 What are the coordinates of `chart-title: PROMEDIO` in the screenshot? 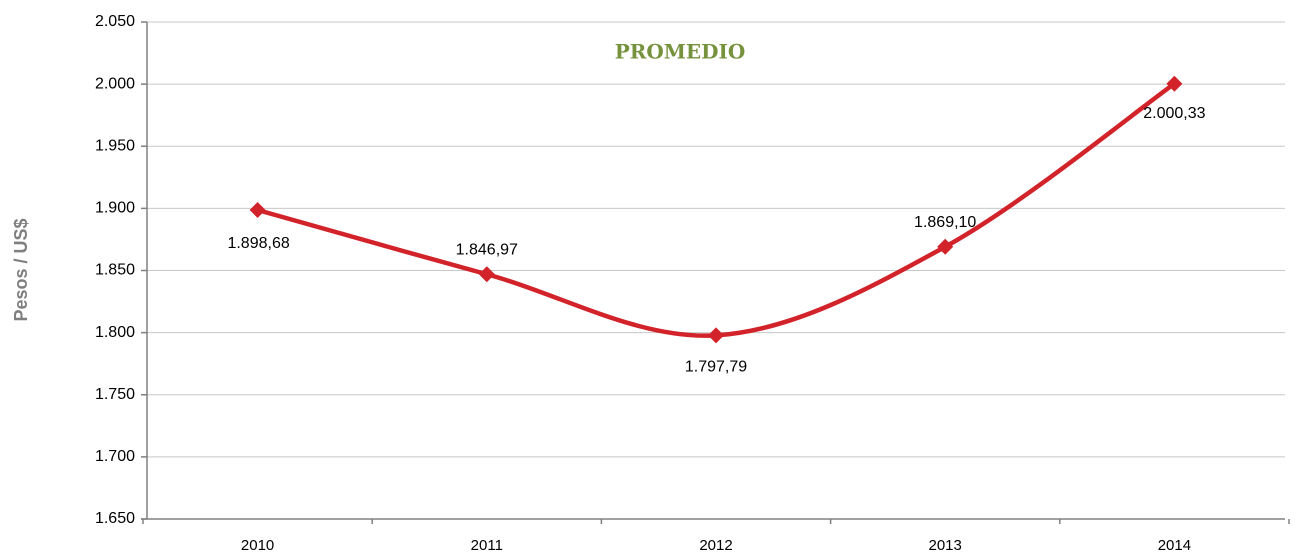 It's located at (680, 52).